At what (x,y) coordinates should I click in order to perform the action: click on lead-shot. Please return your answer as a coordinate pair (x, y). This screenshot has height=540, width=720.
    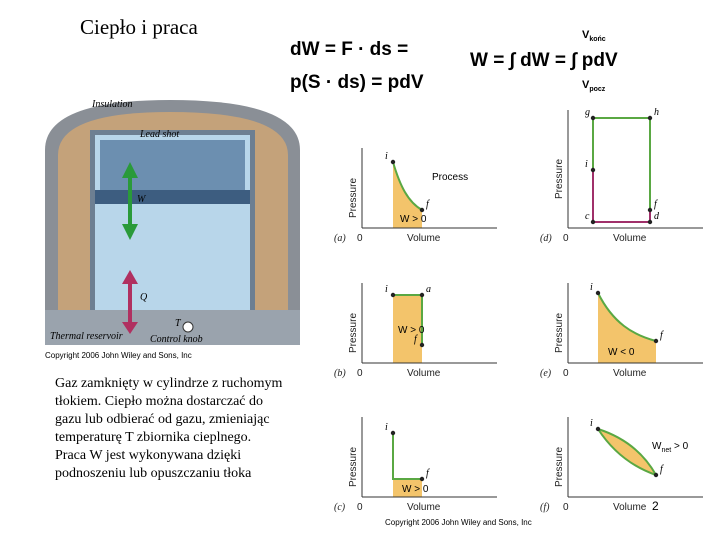
    Looking at the image, I should click on (172, 165).